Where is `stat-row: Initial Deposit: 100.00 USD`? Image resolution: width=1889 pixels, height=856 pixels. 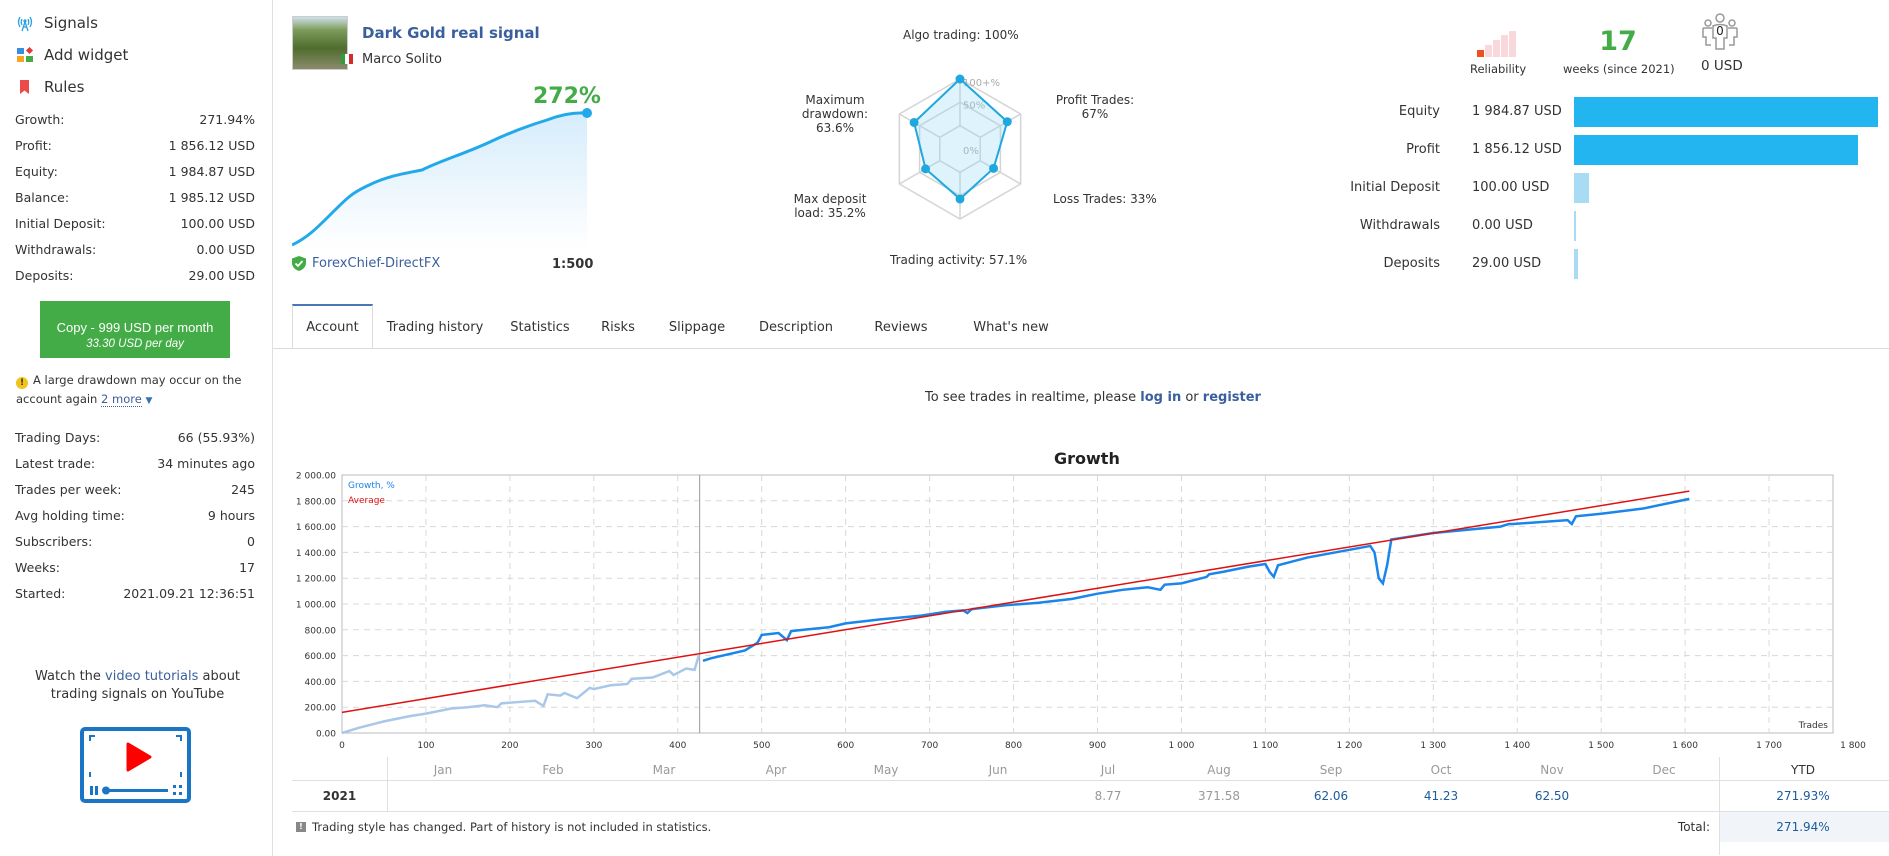
stat-row: Initial Deposit: 100.00 USD is located at coordinates (135, 225).